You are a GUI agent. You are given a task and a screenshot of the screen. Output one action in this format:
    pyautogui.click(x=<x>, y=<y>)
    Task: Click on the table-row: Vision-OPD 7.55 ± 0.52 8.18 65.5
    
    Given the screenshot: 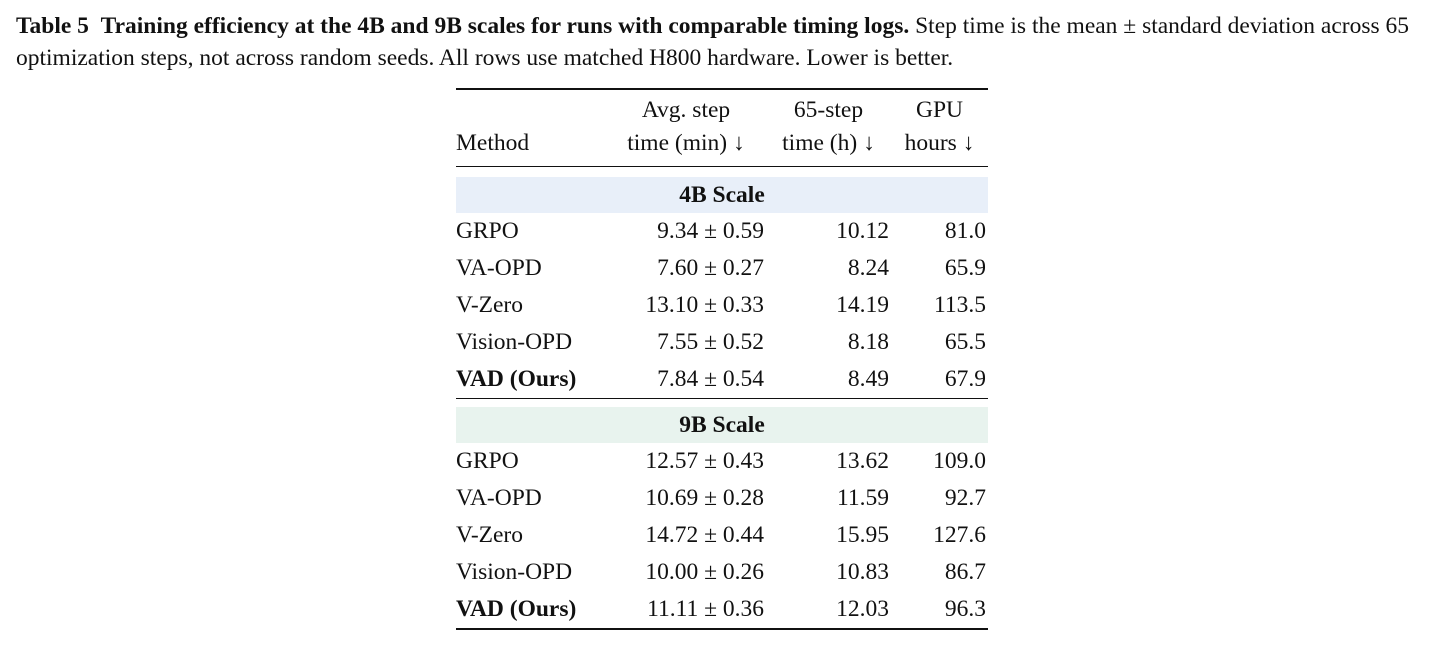 What is the action you would take?
    pyautogui.click(x=722, y=342)
    